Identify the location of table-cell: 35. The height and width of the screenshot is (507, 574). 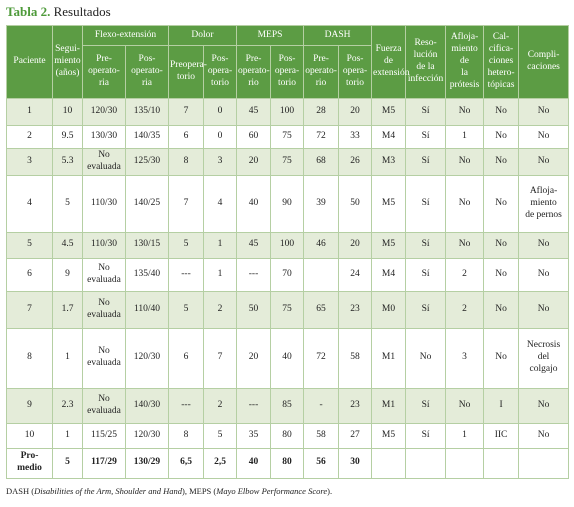
(254, 435).